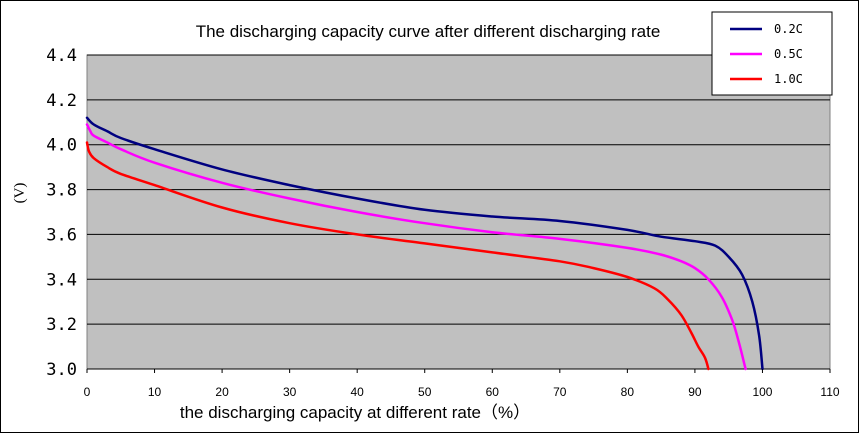 The image size is (859, 433). Describe the element at coordinates (695, 392) in the screenshot. I see `x-tick-label: 90` at that location.